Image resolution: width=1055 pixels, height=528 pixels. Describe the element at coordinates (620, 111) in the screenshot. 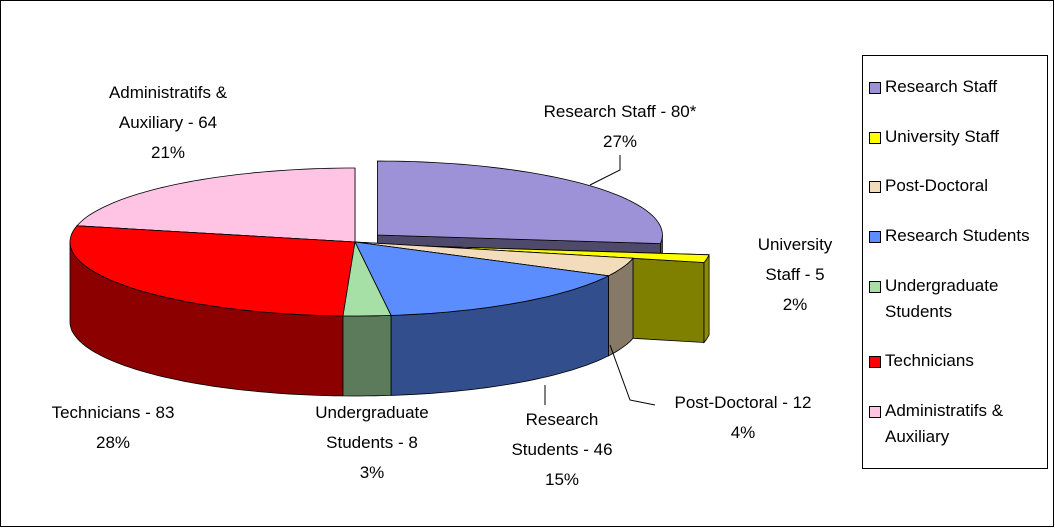

I see `data-label-text: Research Staff - 80*` at that location.